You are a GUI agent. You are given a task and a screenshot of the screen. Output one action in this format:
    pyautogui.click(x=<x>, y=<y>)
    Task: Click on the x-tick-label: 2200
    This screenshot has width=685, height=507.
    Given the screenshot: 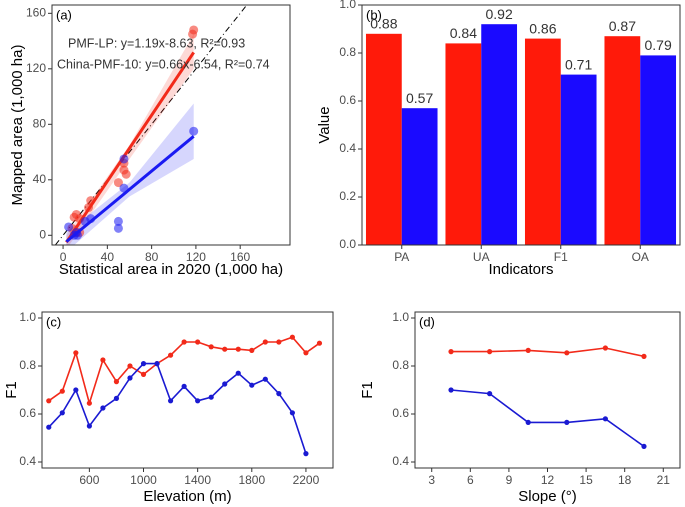 What is the action you would take?
    pyautogui.click(x=306, y=480)
    